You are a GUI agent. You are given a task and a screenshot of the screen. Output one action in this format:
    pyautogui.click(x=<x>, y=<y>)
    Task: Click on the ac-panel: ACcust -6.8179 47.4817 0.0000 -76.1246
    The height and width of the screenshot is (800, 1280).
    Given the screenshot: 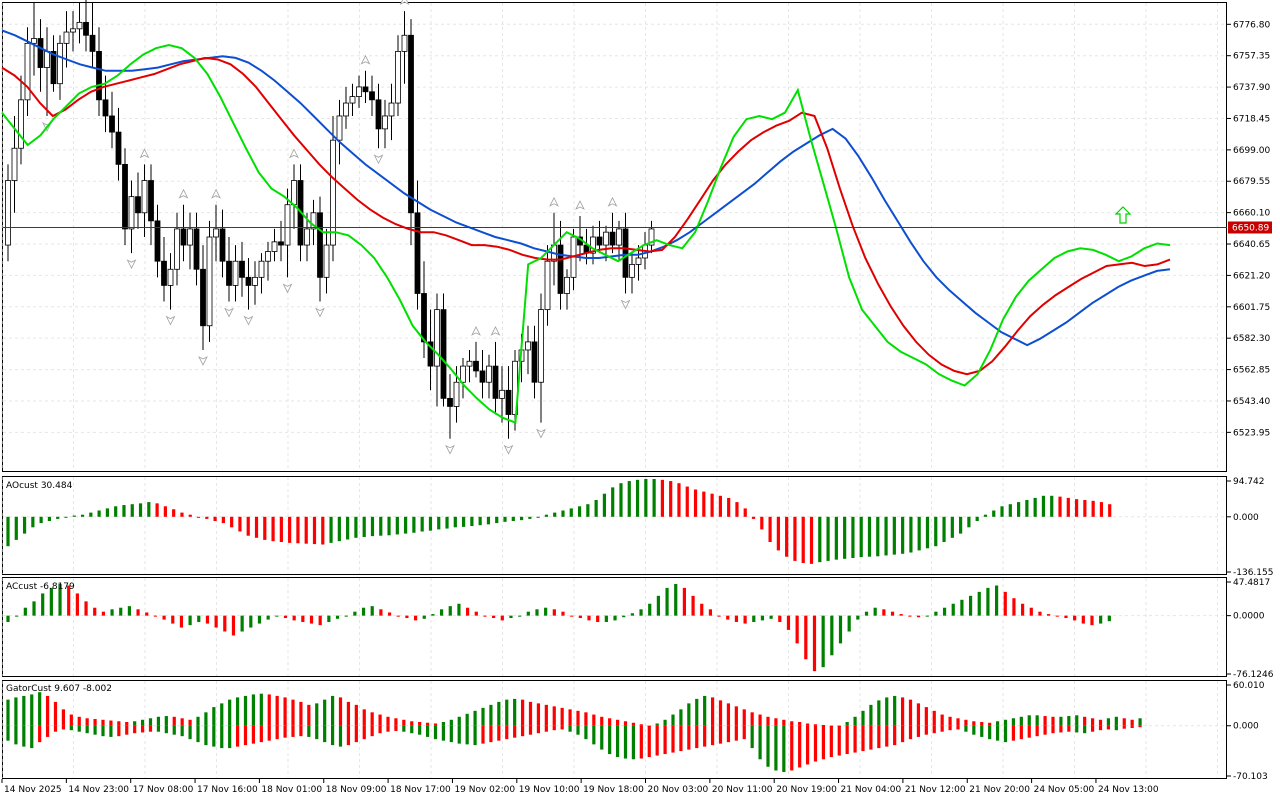 What is the action you would take?
    pyautogui.click(x=637, y=629)
    